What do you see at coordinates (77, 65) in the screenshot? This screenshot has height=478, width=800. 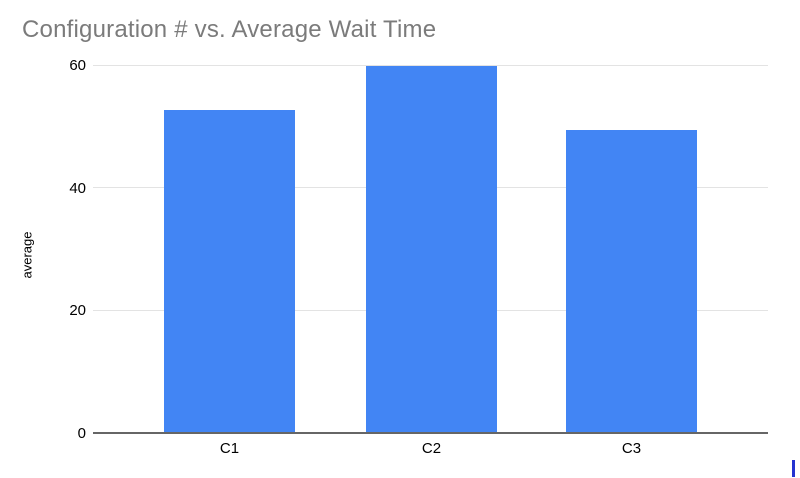 I see `y-tick-label: 60` at bounding box center [77, 65].